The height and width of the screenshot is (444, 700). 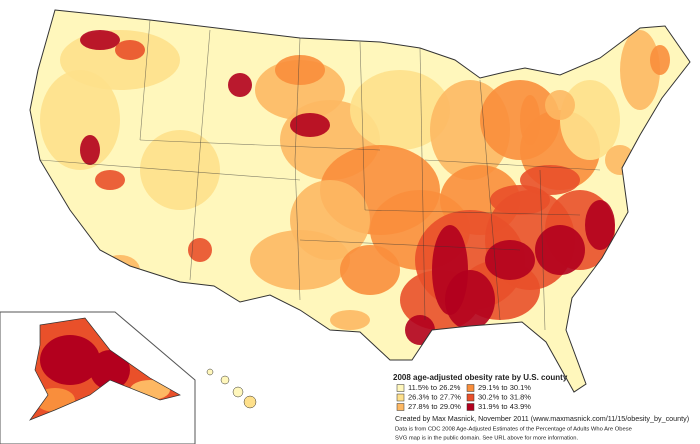 What do you see at coordinates (434, 406) in the screenshot?
I see `legend-label: 27.8% to 29.0%` at bounding box center [434, 406].